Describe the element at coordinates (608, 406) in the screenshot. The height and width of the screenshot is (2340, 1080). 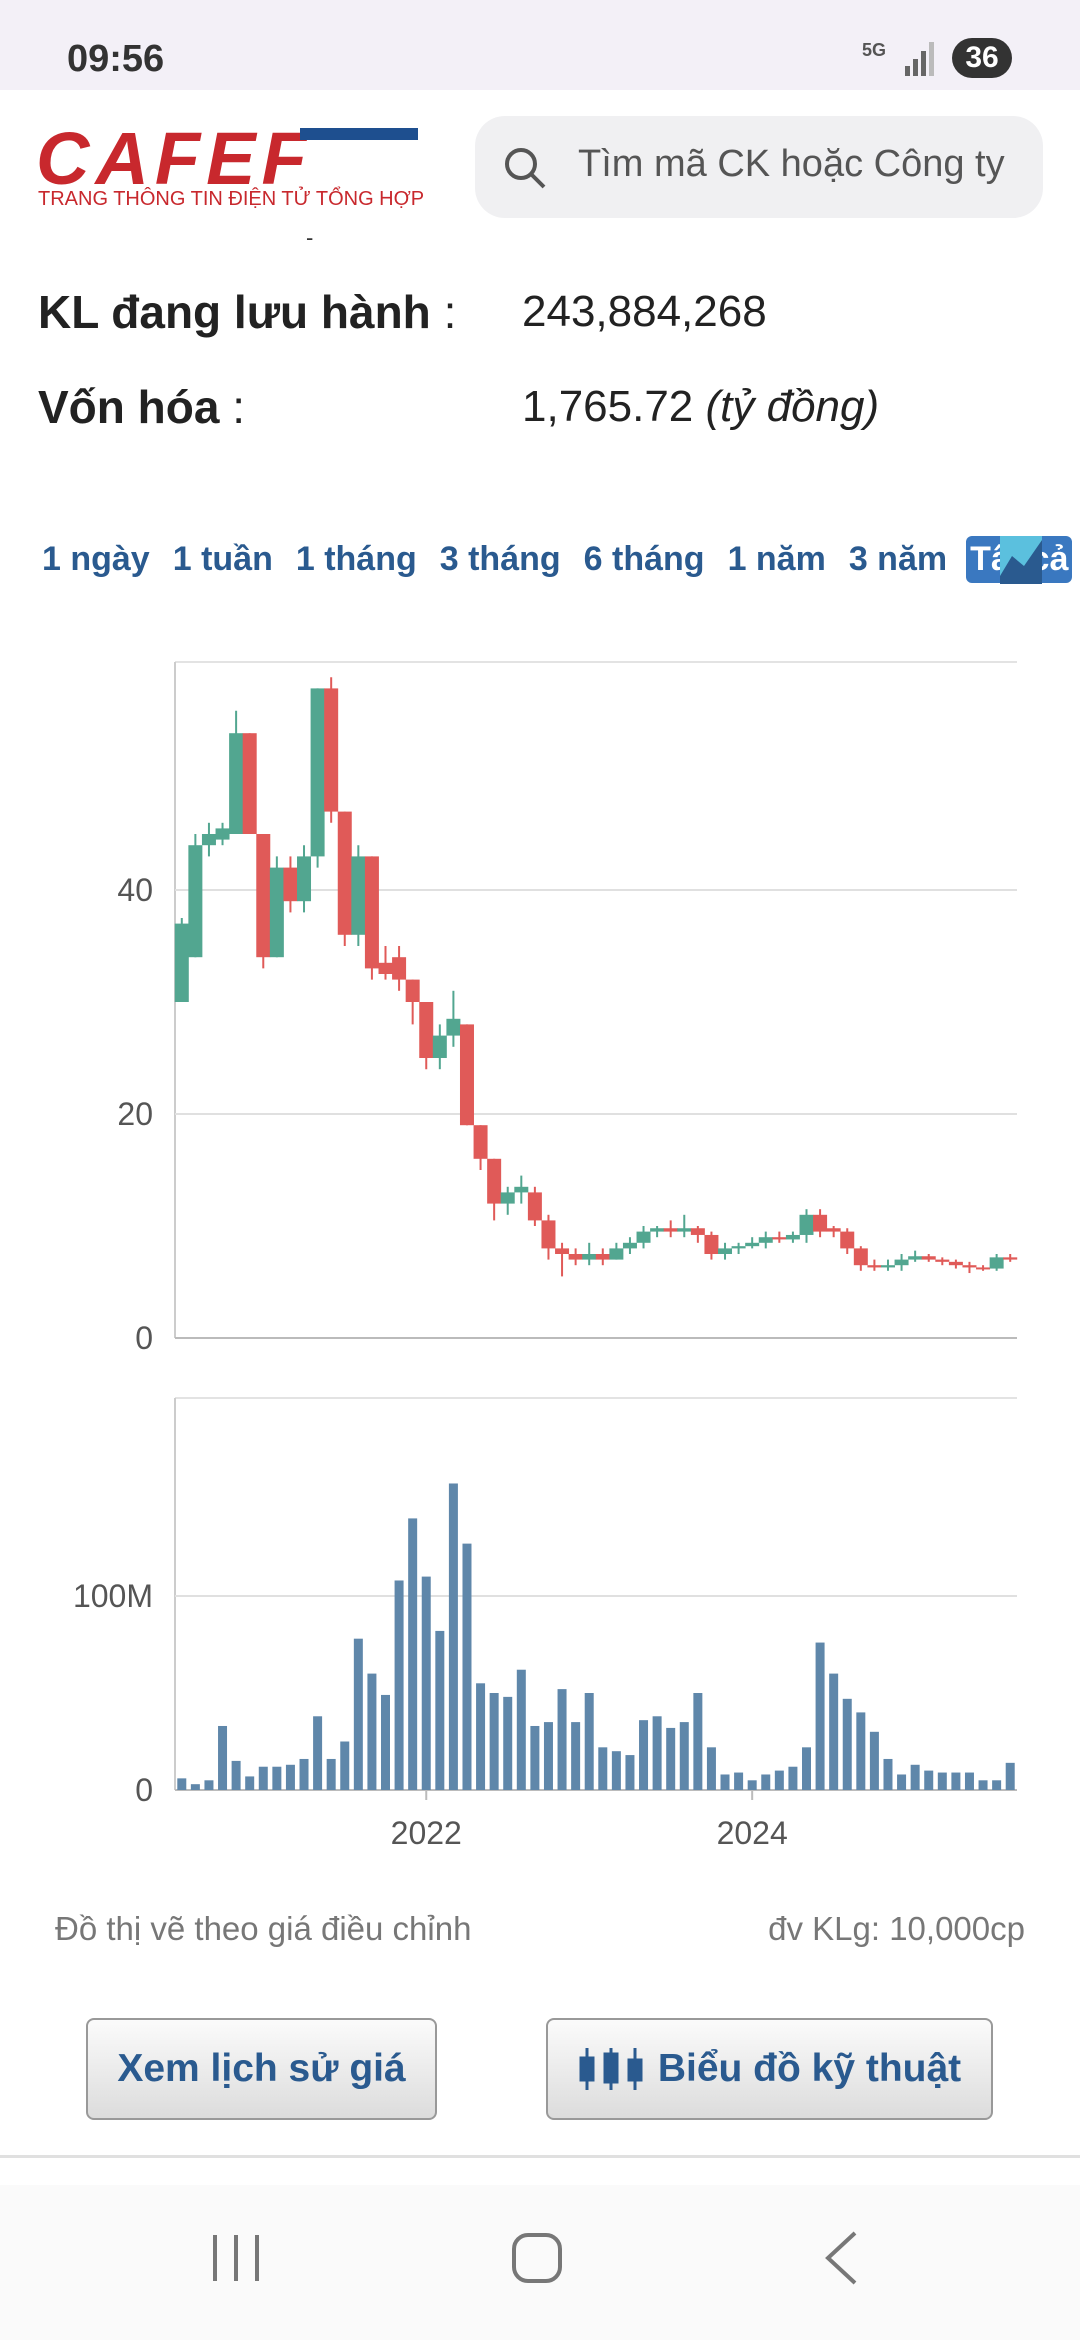
I see `value: 1,765.72` at that location.